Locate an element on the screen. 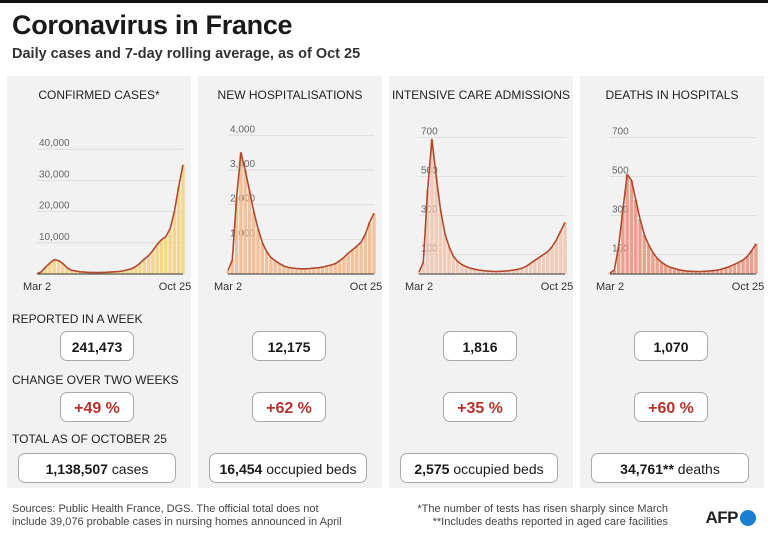  reported-value: 1,070 is located at coordinates (670, 347).